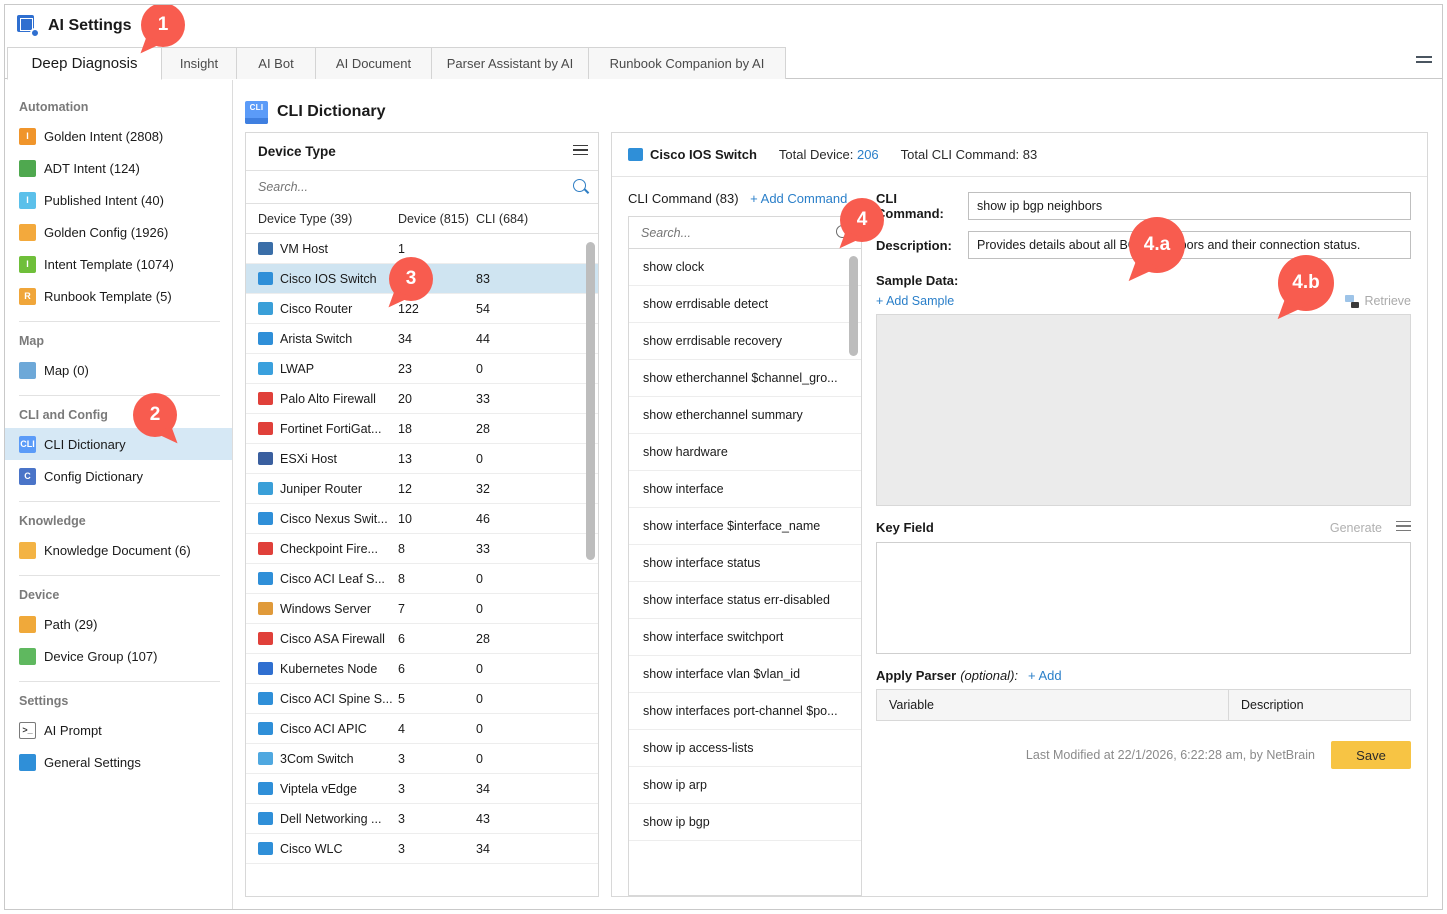  What do you see at coordinates (745, 637) in the screenshot?
I see `list-item: show interface switchport` at bounding box center [745, 637].